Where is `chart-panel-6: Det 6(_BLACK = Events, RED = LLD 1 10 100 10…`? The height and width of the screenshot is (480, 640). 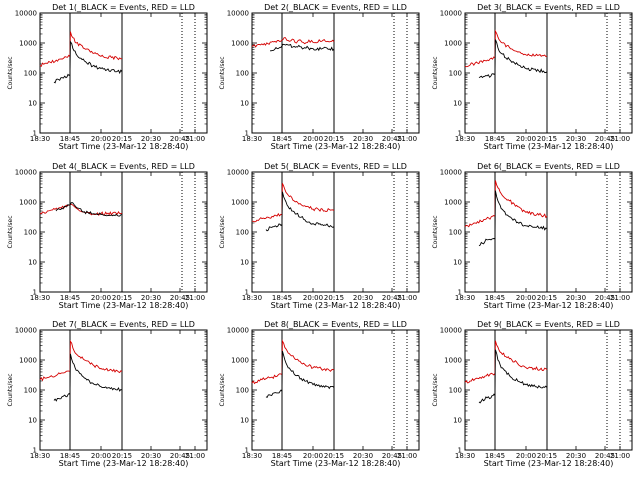 chart-panel-6: Det 6(_BLACK = Events, RED = LLD 1 10 100 10… is located at coordinates (532, 236).